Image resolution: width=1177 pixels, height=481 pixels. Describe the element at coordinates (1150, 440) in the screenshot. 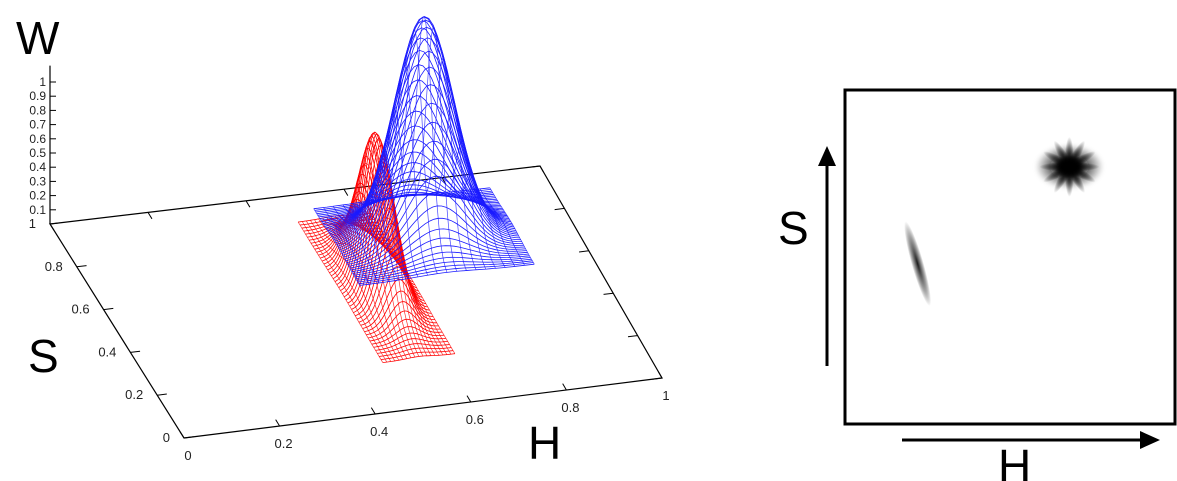

I see `h-arrow-head` at that location.